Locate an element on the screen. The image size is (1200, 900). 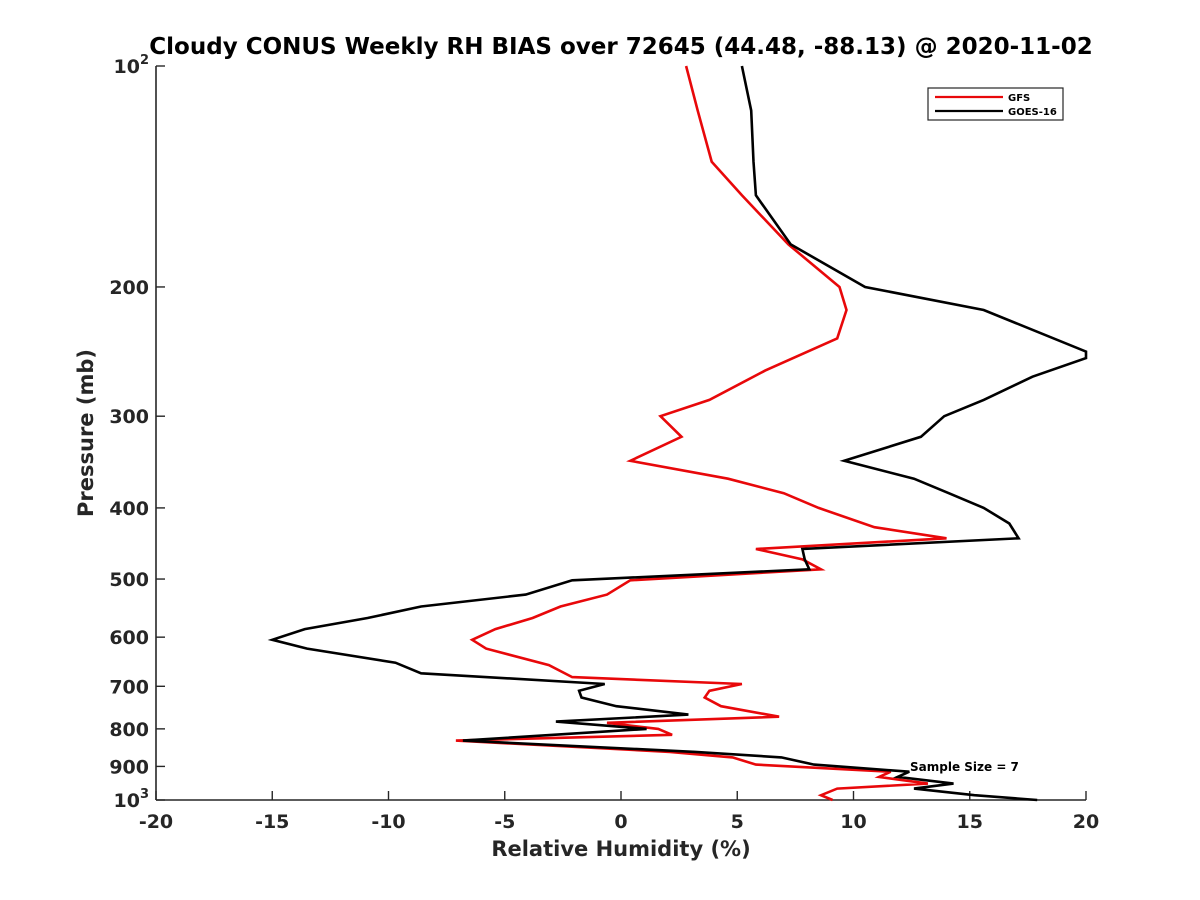
x-axis-ticks: -20 -15 -10 -5 0 5 10 15 20 is located at coordinates (619, 812).